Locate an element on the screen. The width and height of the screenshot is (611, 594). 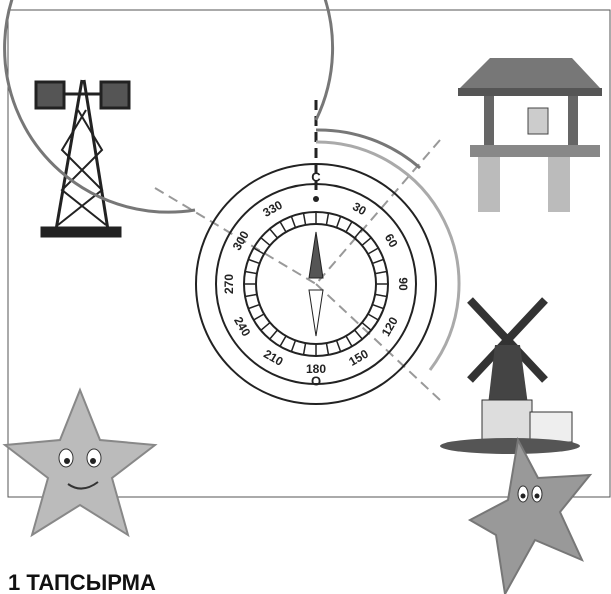
degree-label: 60 is located at coordinates (391, 240).